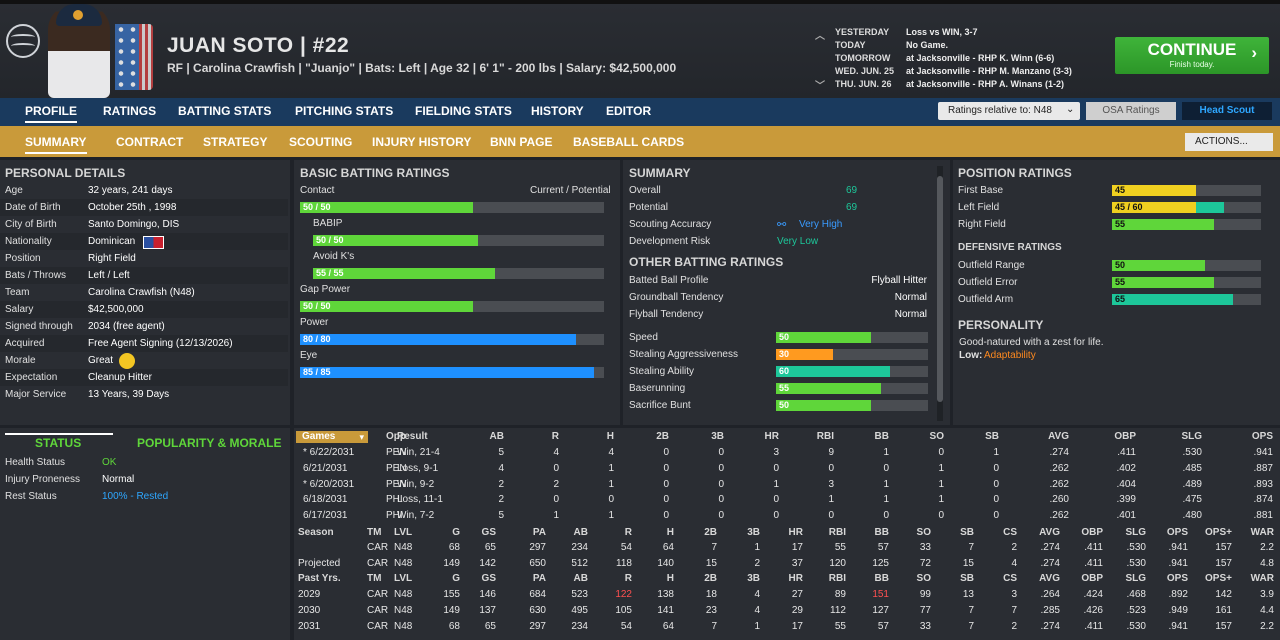 The image size is (1280, 640). I want to click on batting-rating-fill, so click(447, 372).